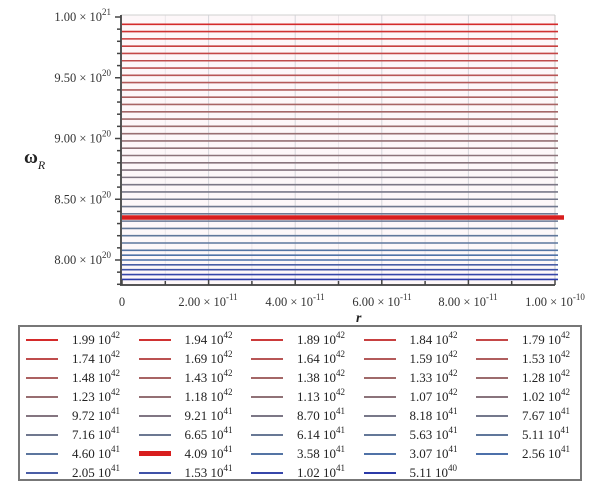 The width and height of the screenshot is (600, 500). I want to click on legend-label: 6.65 1041, so click(208, 433).